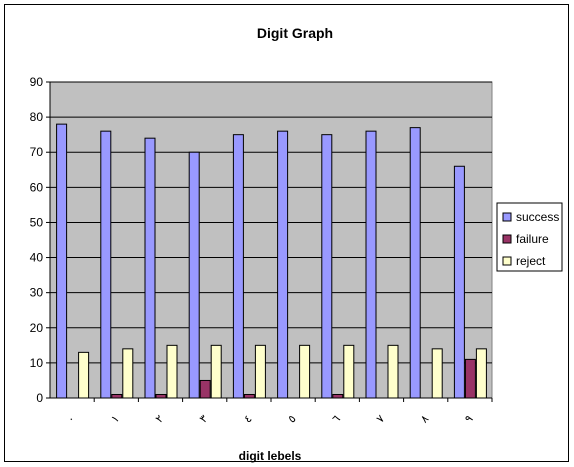 The width and height of the screenshot is (574, 467). Describe the element at coordinates (507, 239) in the screenshot. I see `legend-swatch-failure` at that location.